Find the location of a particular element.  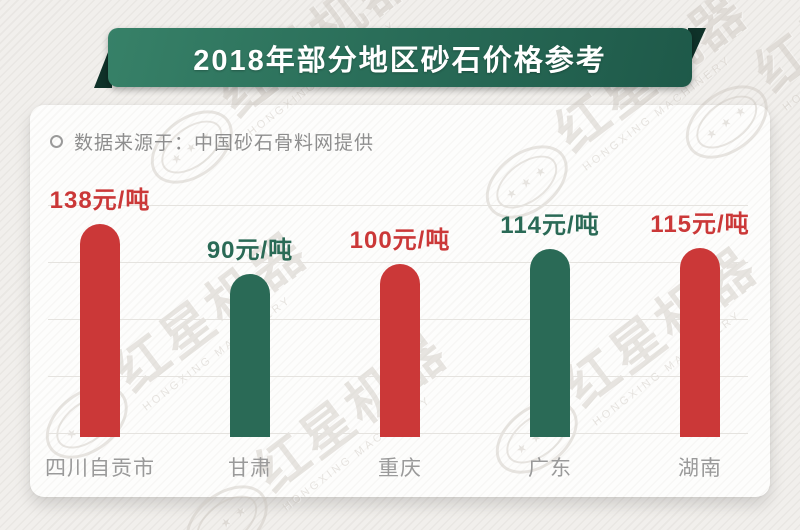

category-label: 四川自贡市 is located at coordinates (100, 468).